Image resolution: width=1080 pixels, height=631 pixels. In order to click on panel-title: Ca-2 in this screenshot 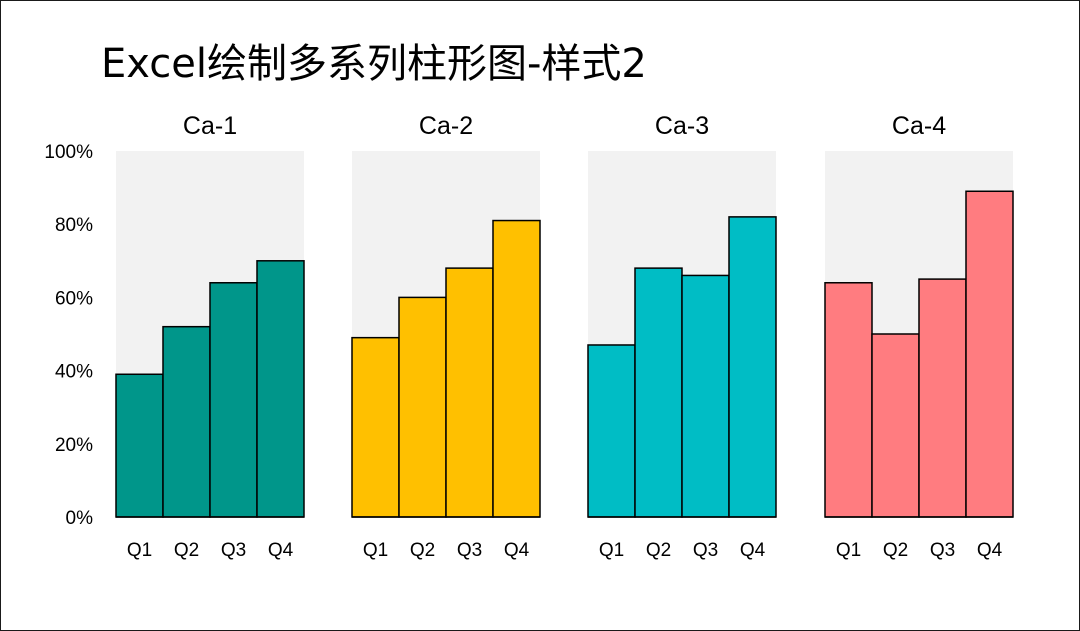, I will do `click(446, 126)`.